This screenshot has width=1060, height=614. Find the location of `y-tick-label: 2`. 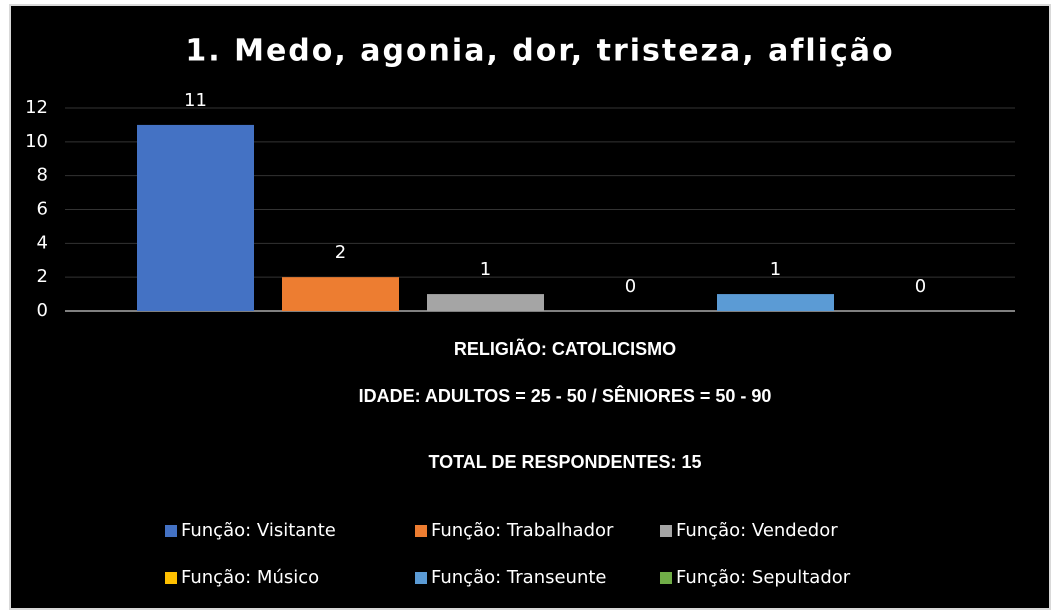

y-tick-label: 2 is located at coordinates (42, 276).